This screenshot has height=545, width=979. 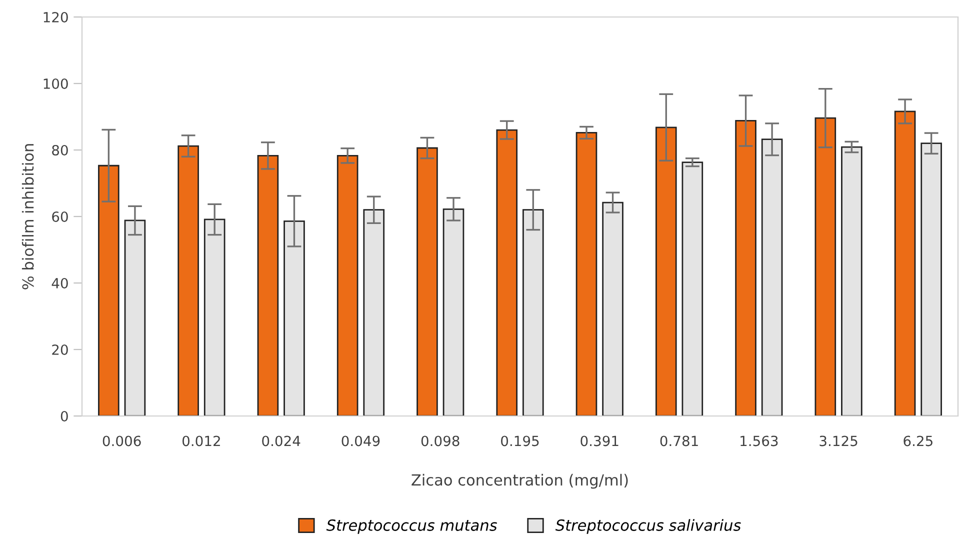 I want to click on y-tick-label: 40, so click(x=60, y=283).